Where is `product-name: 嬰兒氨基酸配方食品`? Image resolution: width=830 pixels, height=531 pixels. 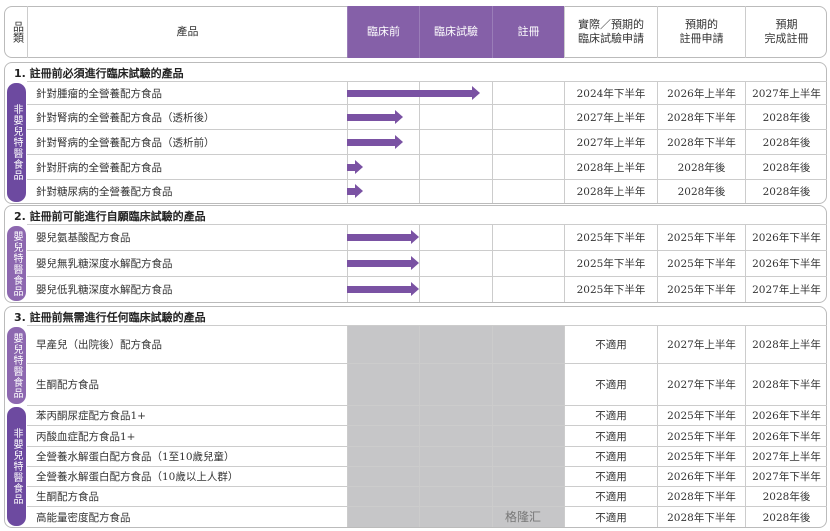 product-name: 嬰兒氨基酸配方食品 is located at coordinates (83, 238).